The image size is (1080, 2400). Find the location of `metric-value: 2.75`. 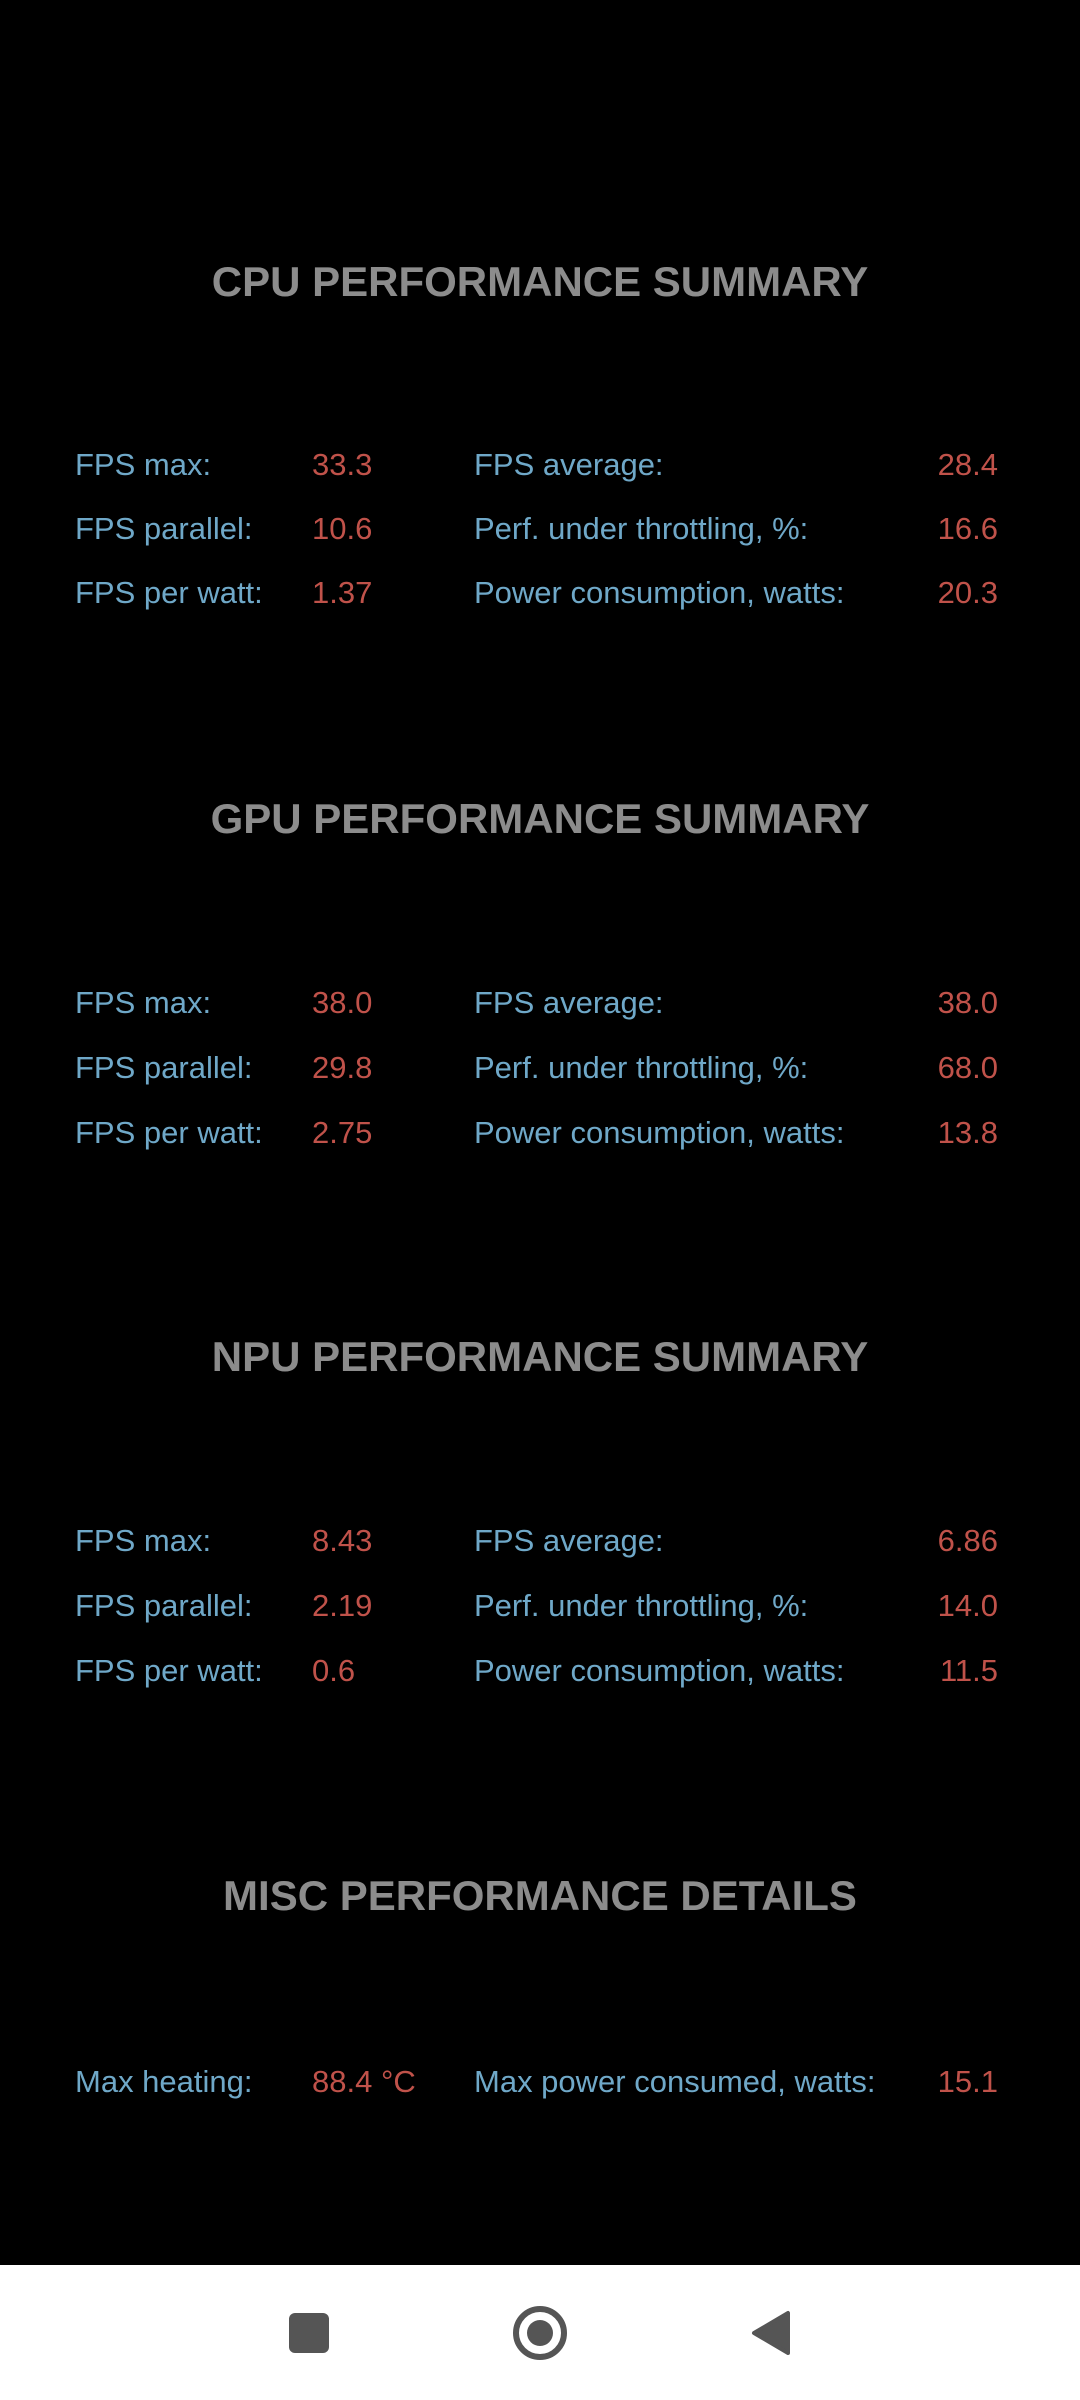

metric-value: 2.75 is located at coordinates (342, 1132).